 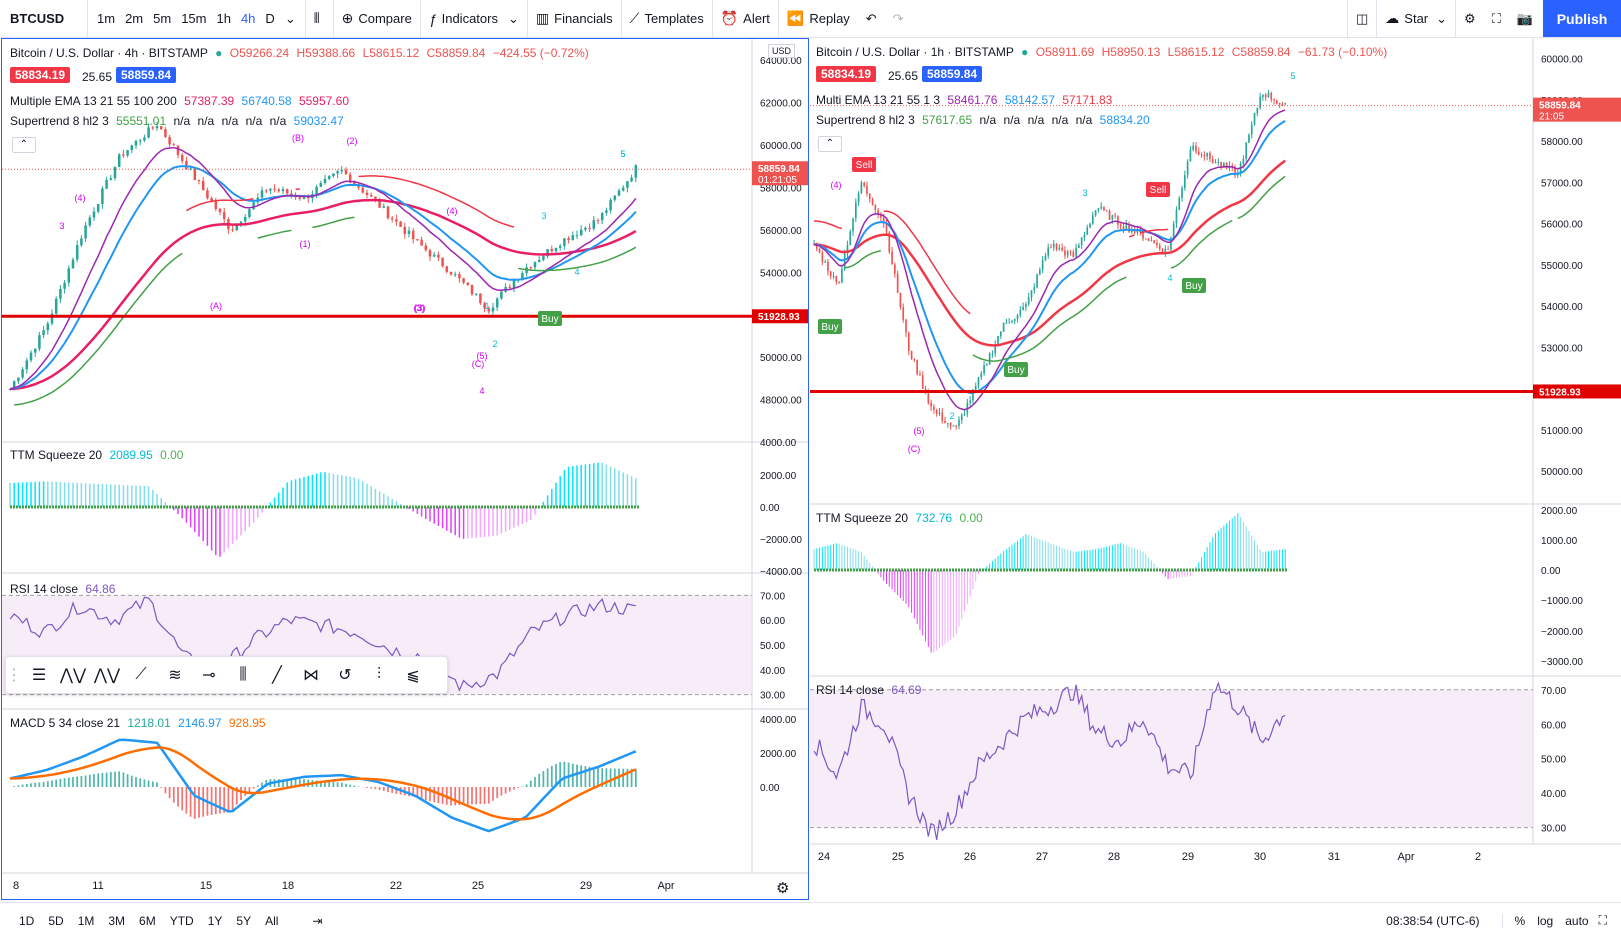 What do you see at coordinates (345, 675) in the screenshot?
I see `curve-icon: ↺` at bounding box center [345, 675].